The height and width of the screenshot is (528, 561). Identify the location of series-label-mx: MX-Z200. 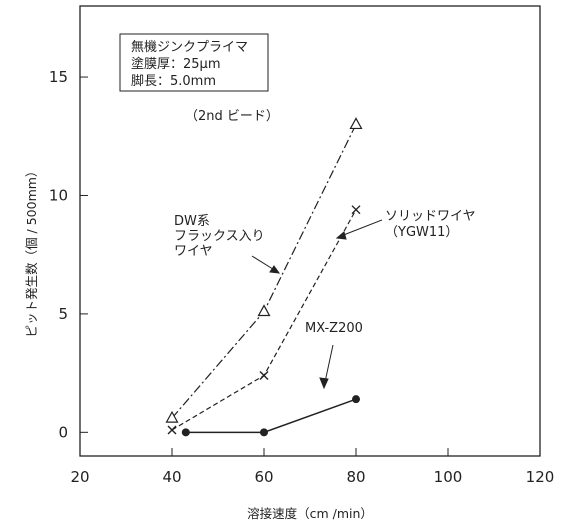
(334, 328).